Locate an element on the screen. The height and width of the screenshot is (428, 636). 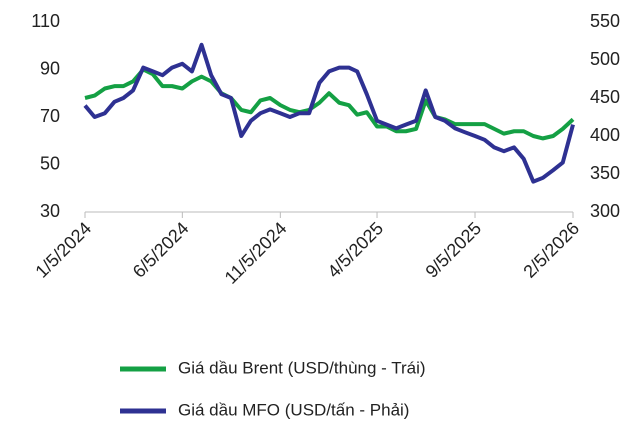
y-tick-label: 110 is located at coordinates (45, 21).